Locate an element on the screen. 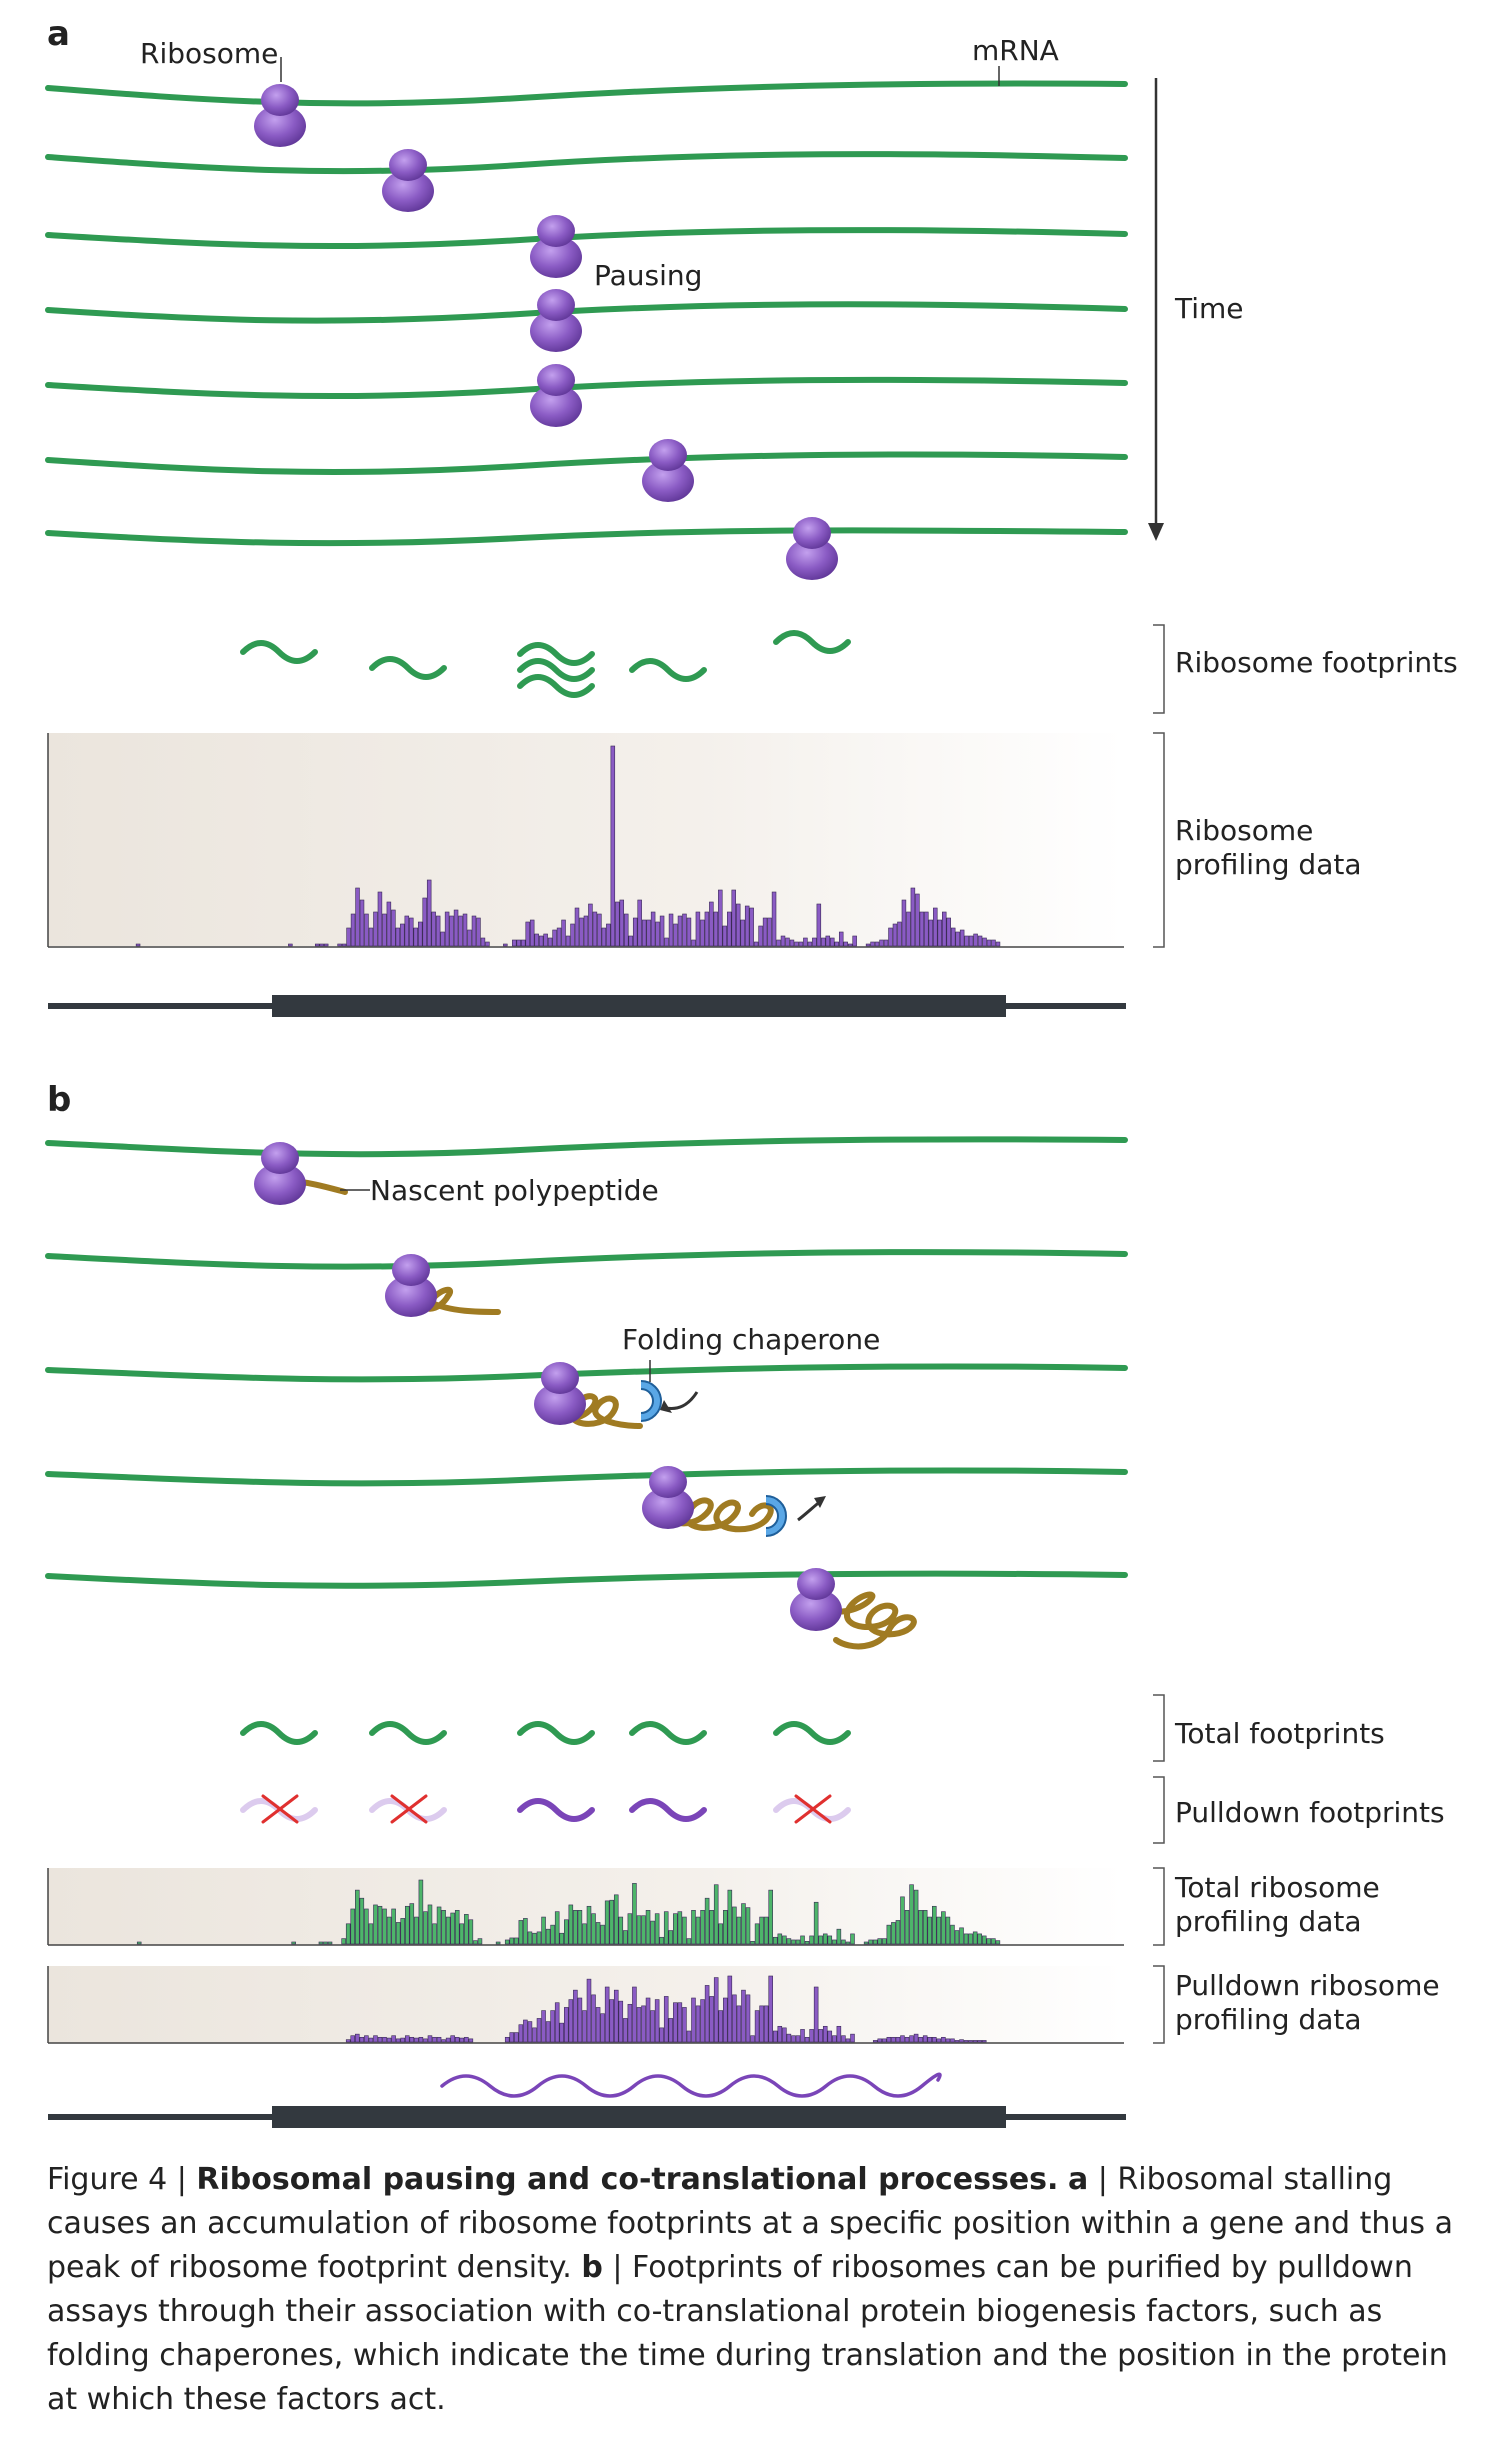 This screenshot has width=1495, height=2437. profiling-label-a-line1: Ribosome is located at coordinates (1244, 830).